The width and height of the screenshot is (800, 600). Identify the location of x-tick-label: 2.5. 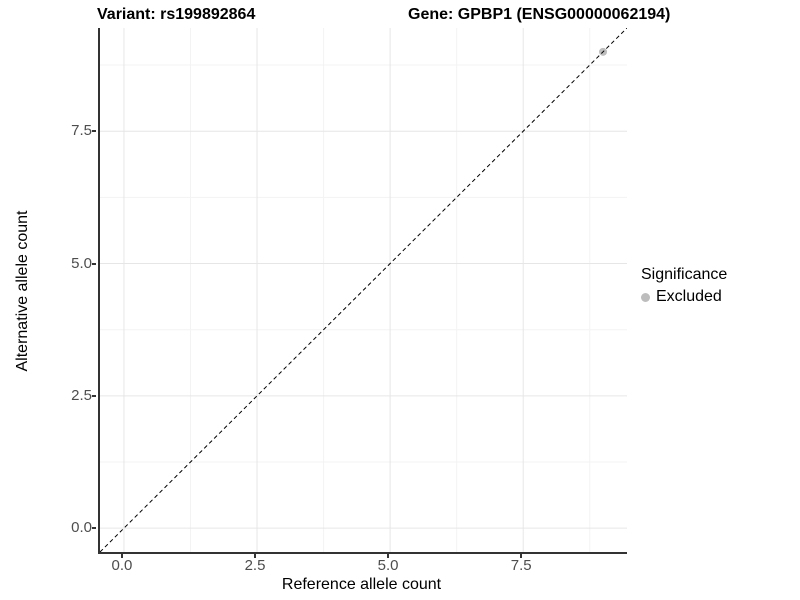
(255, 565).